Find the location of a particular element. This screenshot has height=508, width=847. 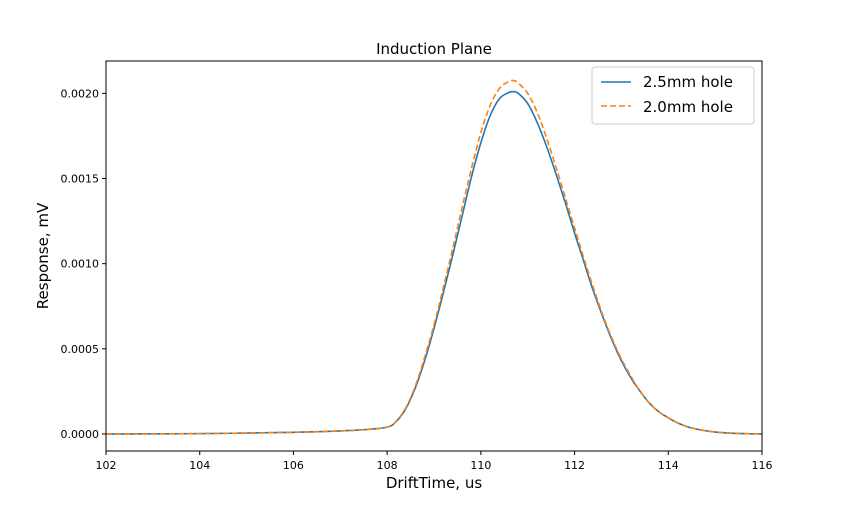

x-tick-label: 110 is located at coordinates (480, 465).